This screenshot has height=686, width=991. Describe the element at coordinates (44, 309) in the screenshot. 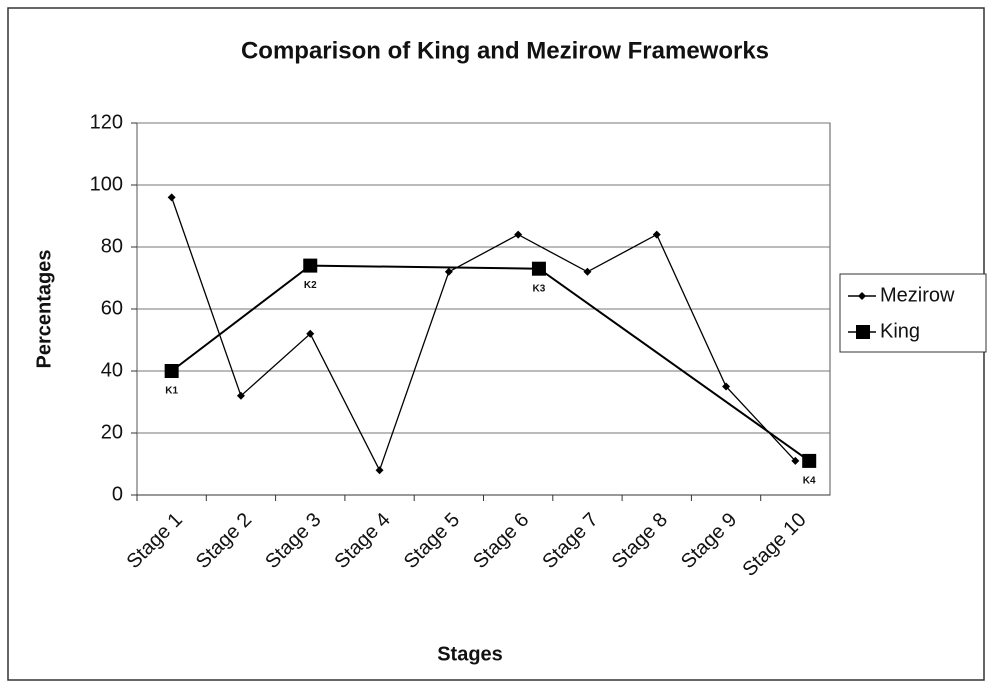

I see `y-axis-label: Percentages` at that location.